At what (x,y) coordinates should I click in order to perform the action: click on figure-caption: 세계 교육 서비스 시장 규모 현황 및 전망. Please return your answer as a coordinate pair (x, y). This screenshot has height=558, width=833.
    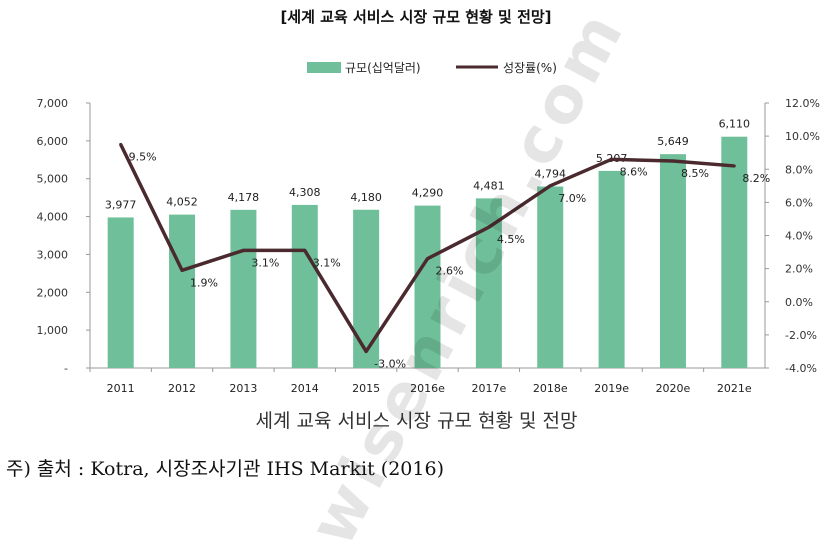
    Looking at the image, I should click on (416, 421).